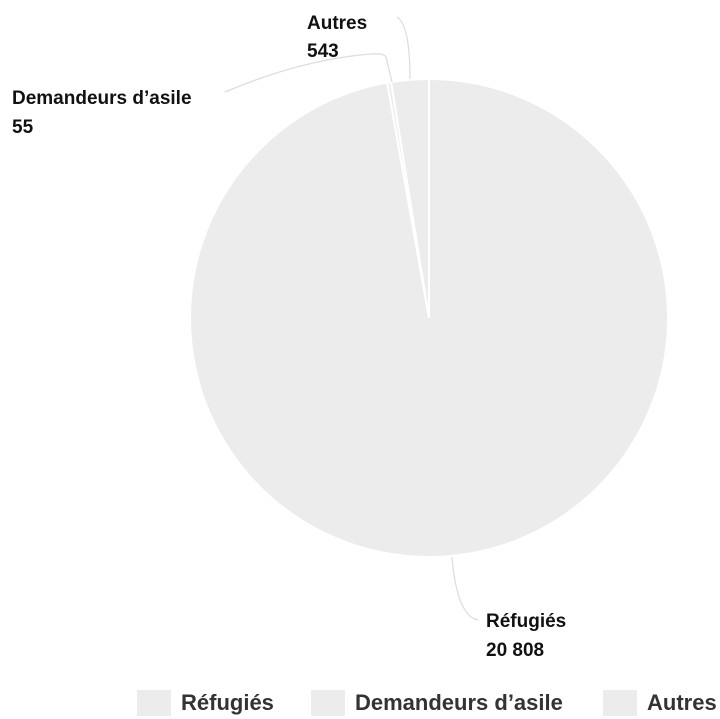  I want to click on leader-line-autres, so click(403, 48).